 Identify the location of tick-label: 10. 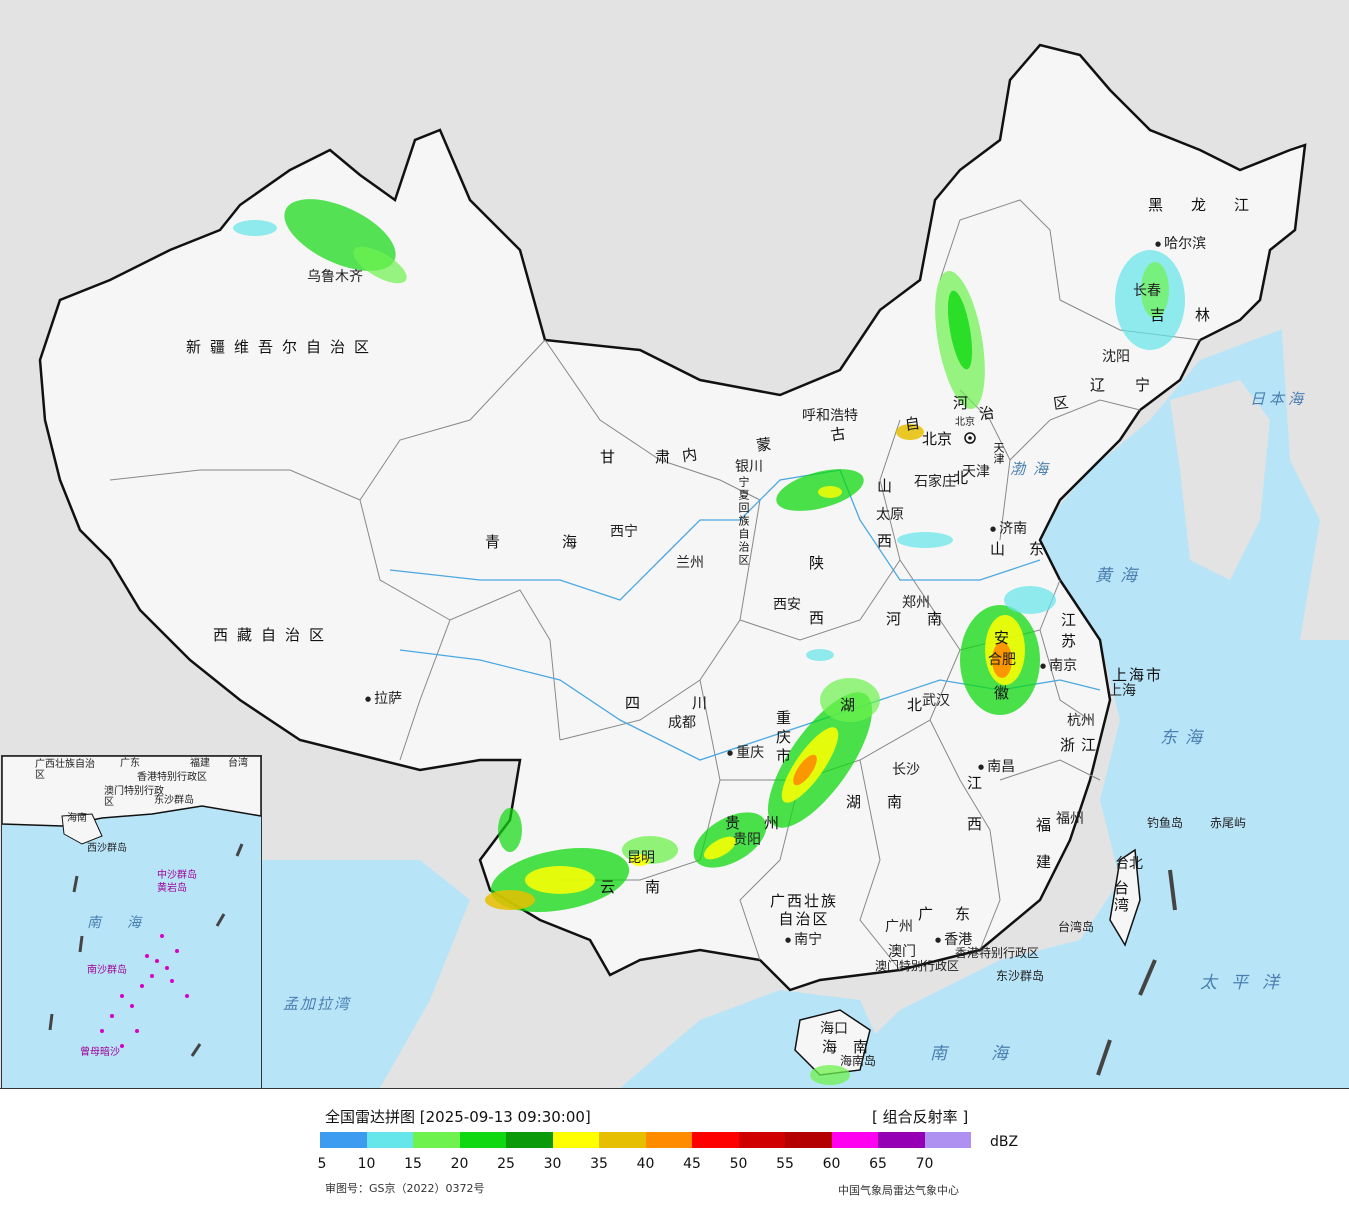
(366, 1164).